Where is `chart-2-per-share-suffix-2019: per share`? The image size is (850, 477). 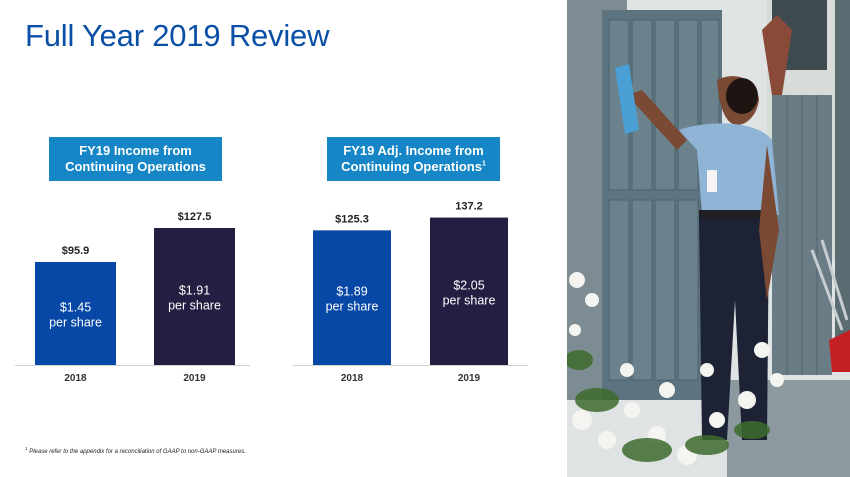 chart-2-per-share-suffix-2019: per share is located at coordinates (469, 300).